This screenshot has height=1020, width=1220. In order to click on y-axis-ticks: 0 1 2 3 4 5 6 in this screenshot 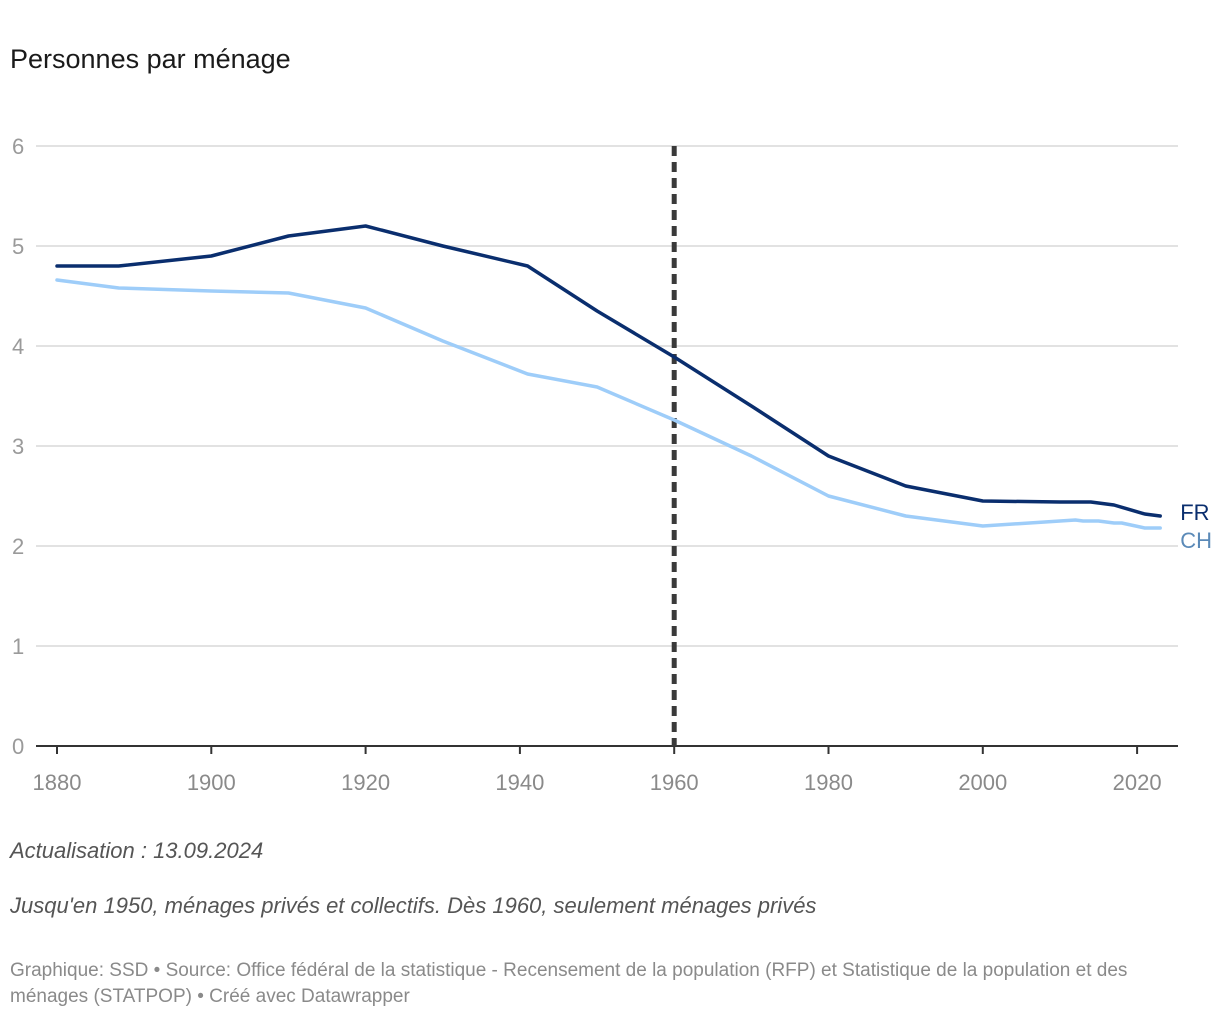, I will do `click(18, 446)`.